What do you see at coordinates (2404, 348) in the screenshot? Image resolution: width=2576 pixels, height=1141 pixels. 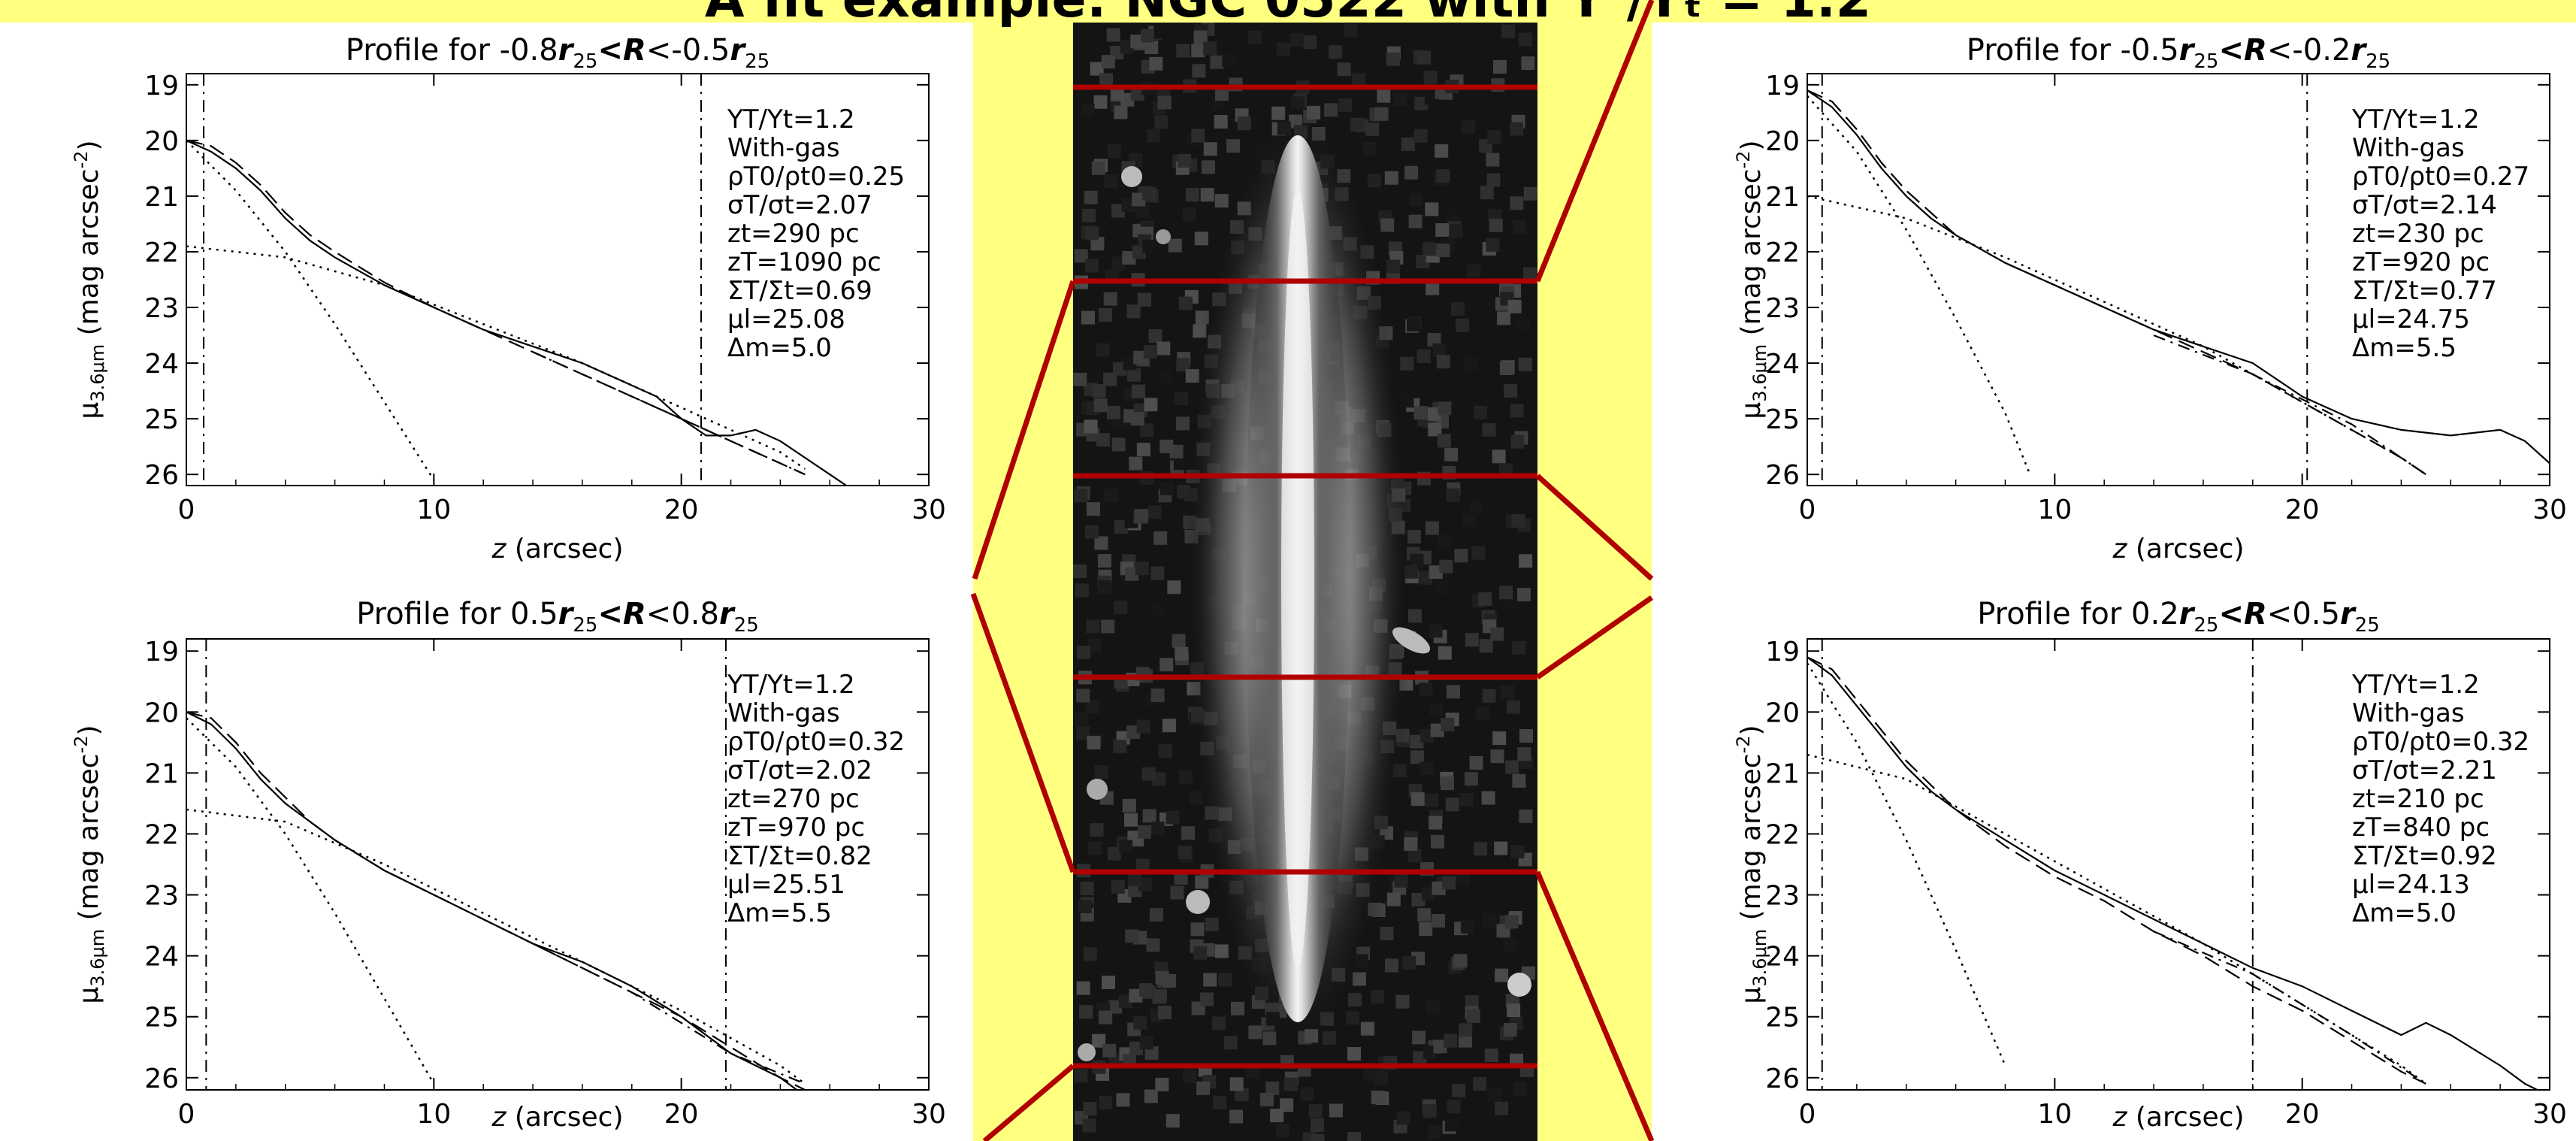 I see `fit-parameter: Δm=5.5` at bounding box center [2404, 348].